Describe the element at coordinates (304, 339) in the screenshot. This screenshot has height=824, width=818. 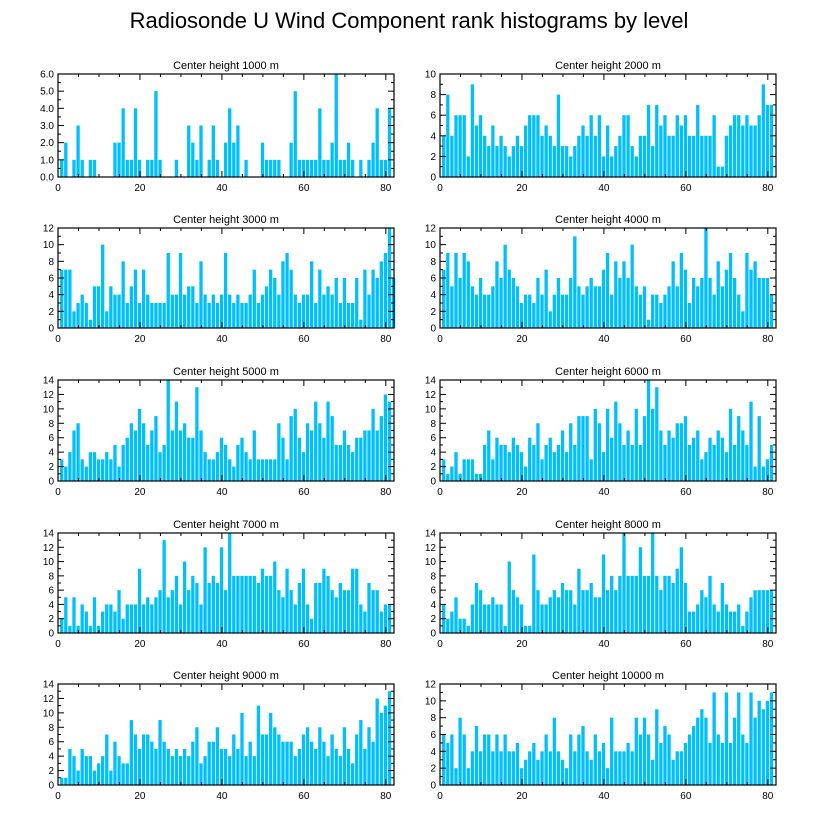
I see `x-tick-label: 60` at that location.